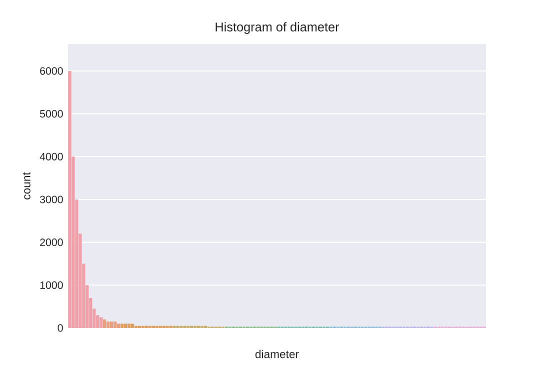 The height and width of the screenshot is (370, 540). I want to click on y-tick-label: 4000, so click(51, 156).